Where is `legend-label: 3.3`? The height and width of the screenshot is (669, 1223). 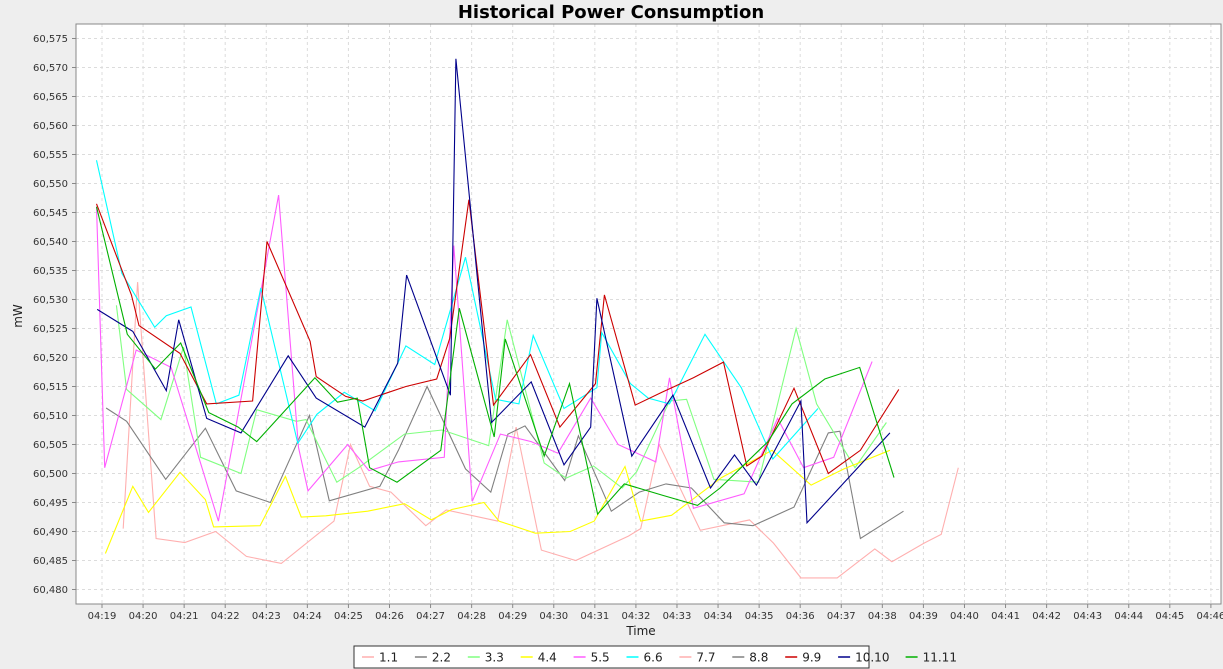
legend-label: 3.3 is located at coordinates (494, 658).